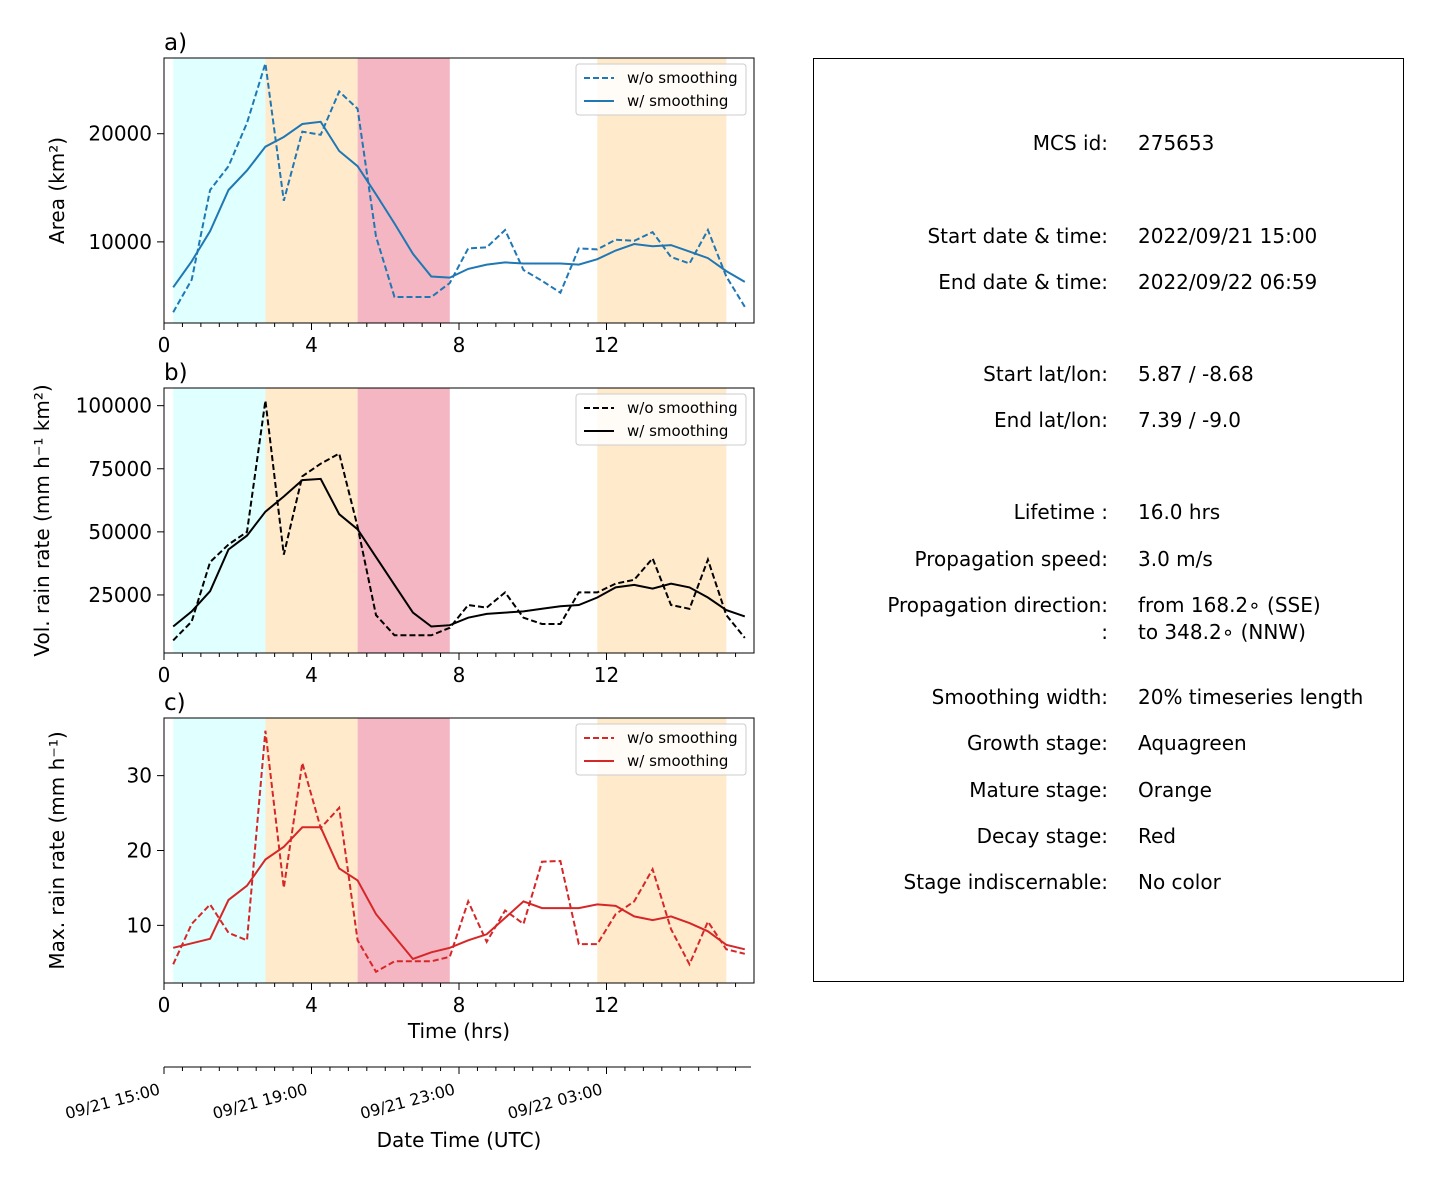  What do you see at coordinates (260, 1102) in the screenshot?
I see `datetime-tick-label: 09/21 19:00` at bounding box center [260, 1102].